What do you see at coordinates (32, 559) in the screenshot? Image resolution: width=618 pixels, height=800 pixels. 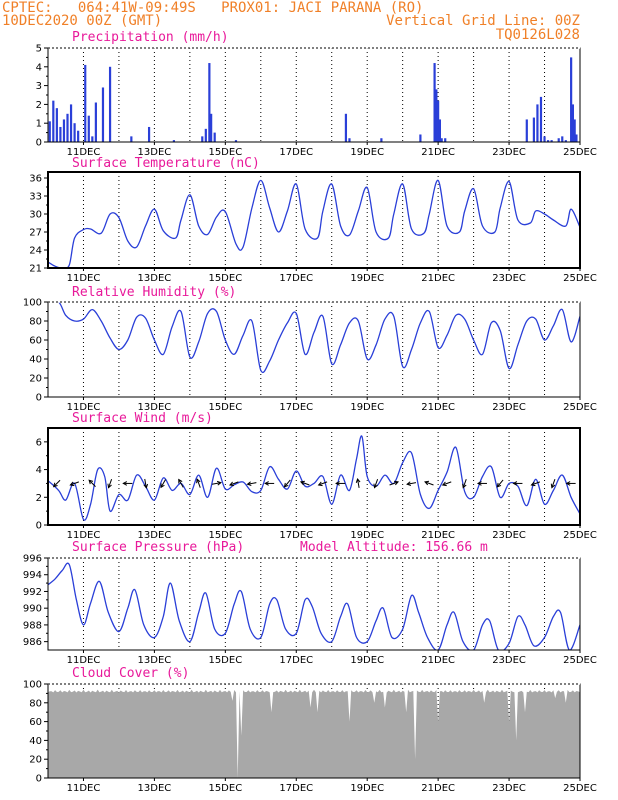 I see `y-tick-label: 996` at bounding box center [32, 559].